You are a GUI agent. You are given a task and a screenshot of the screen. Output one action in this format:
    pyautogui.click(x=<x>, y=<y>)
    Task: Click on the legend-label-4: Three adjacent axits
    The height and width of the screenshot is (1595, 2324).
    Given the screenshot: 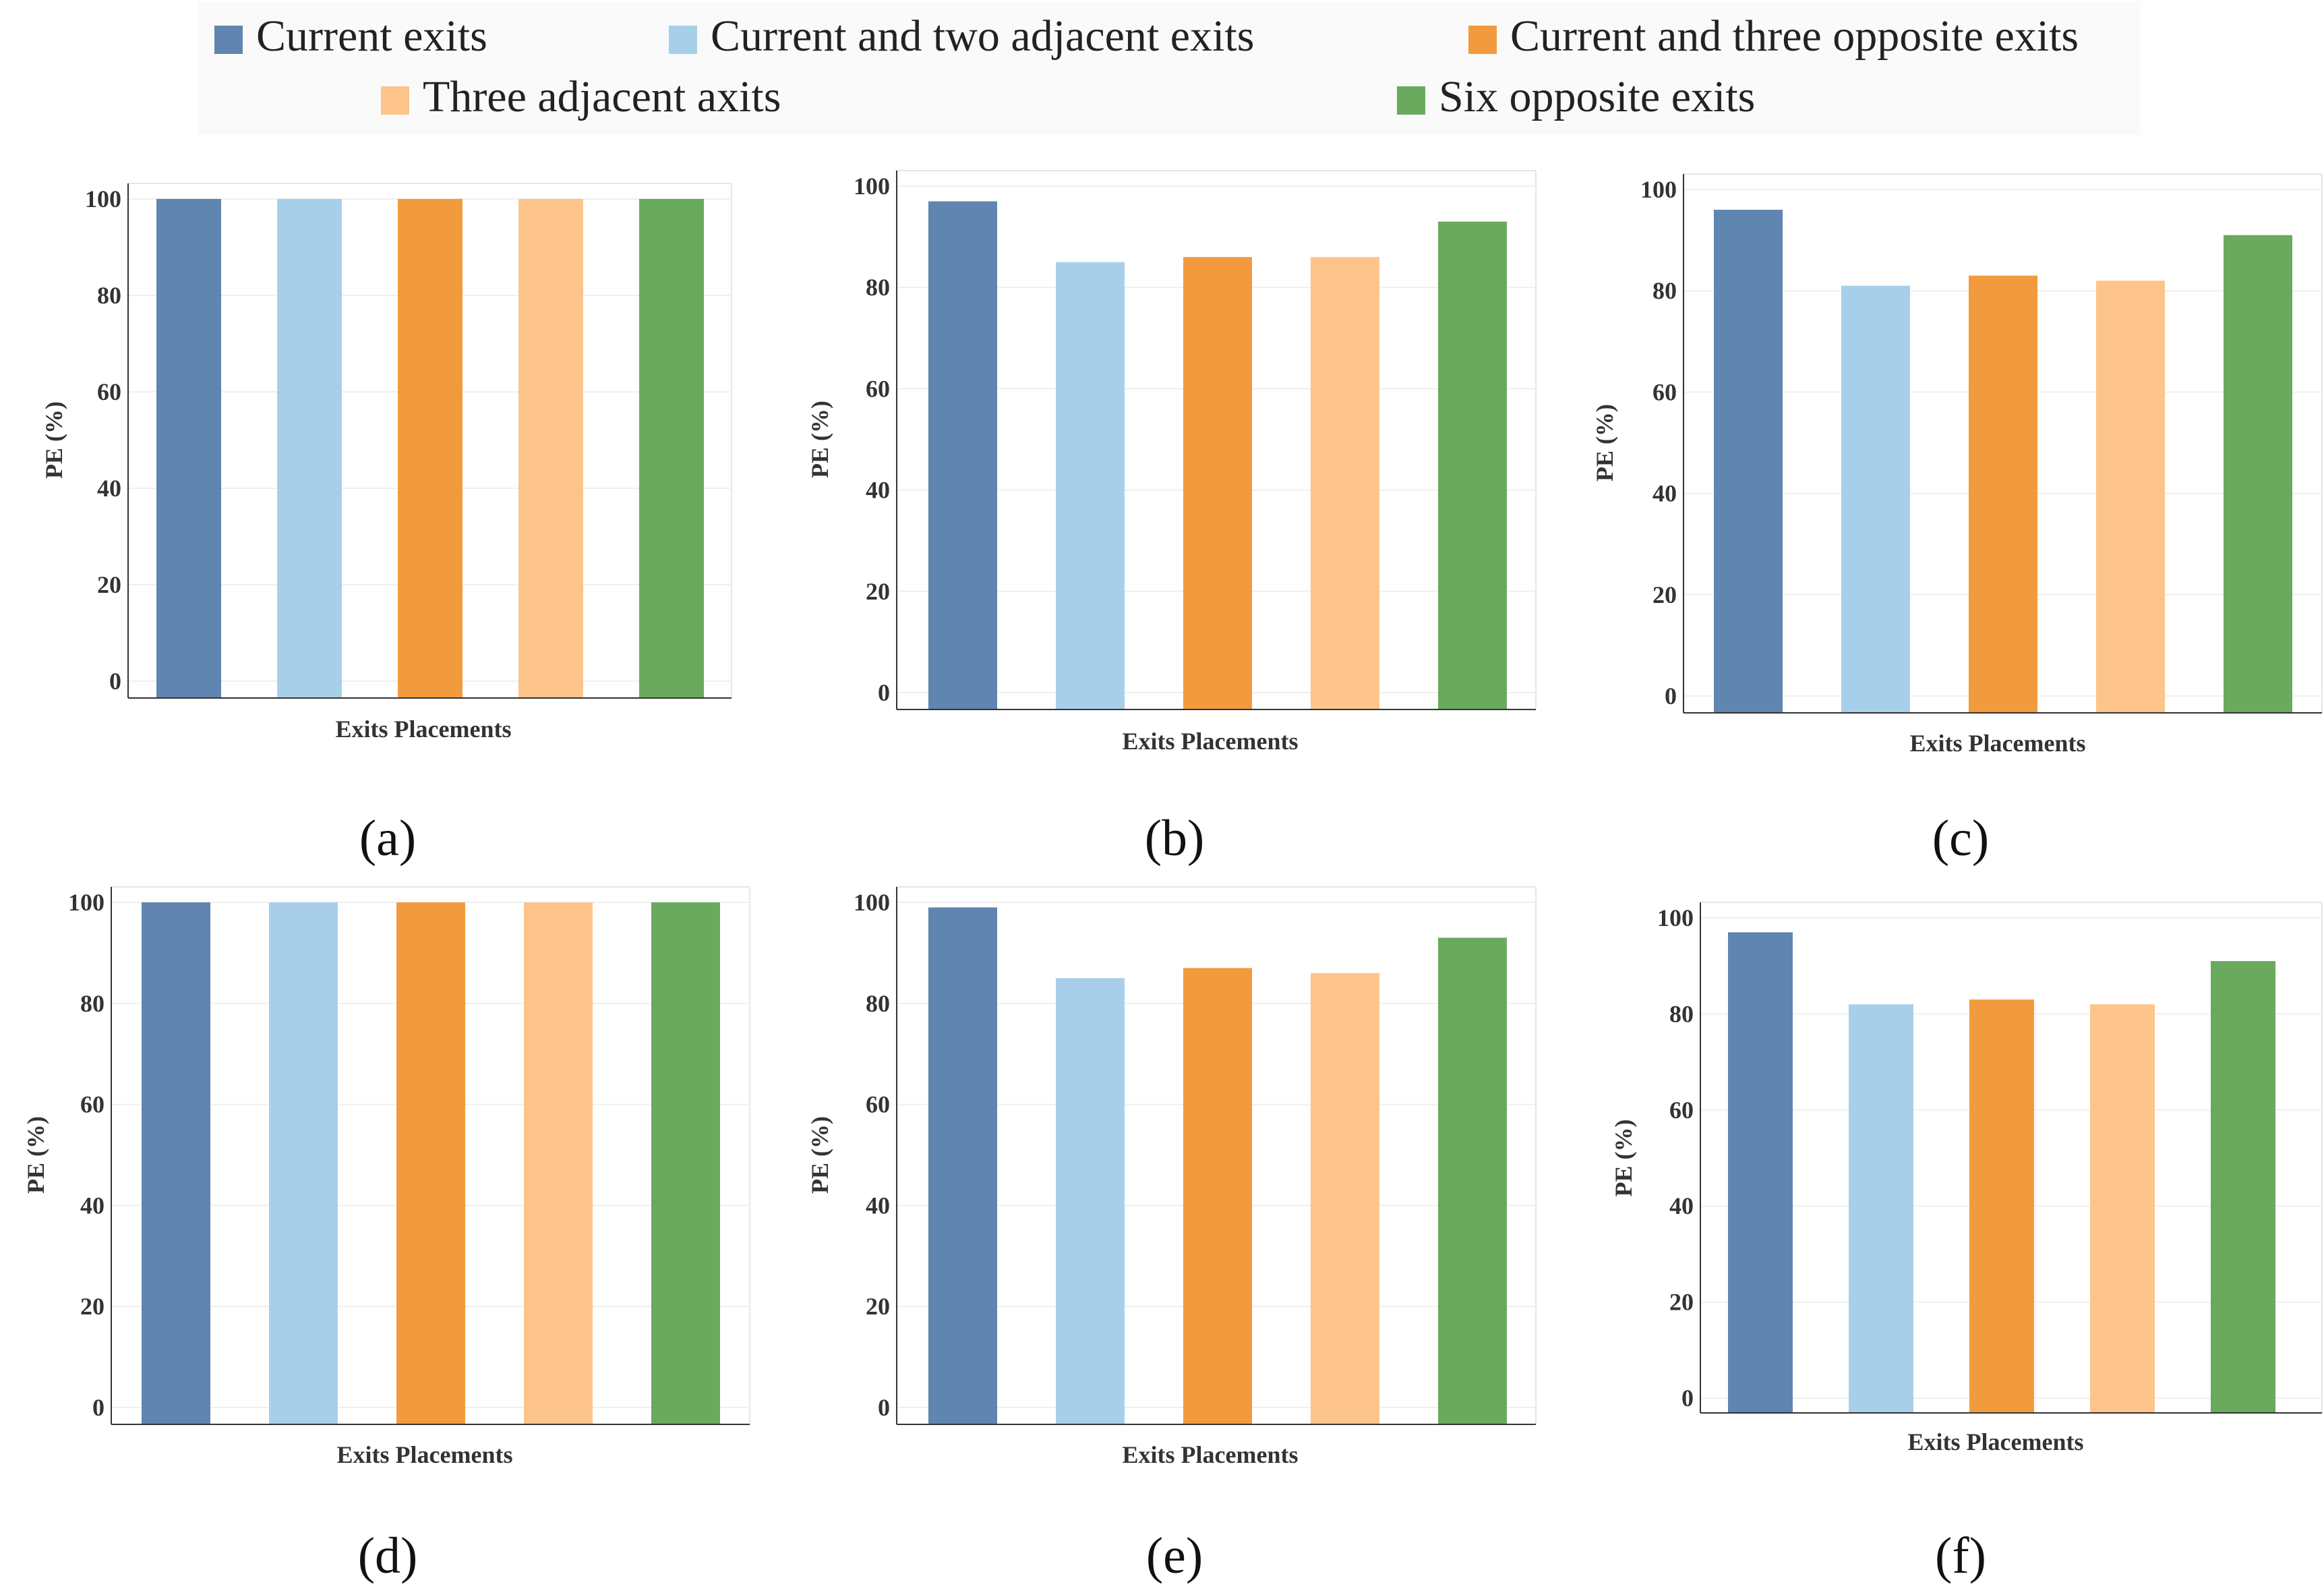 What is the action you would take?
    pyautogui.click(x=602, y=97)
    